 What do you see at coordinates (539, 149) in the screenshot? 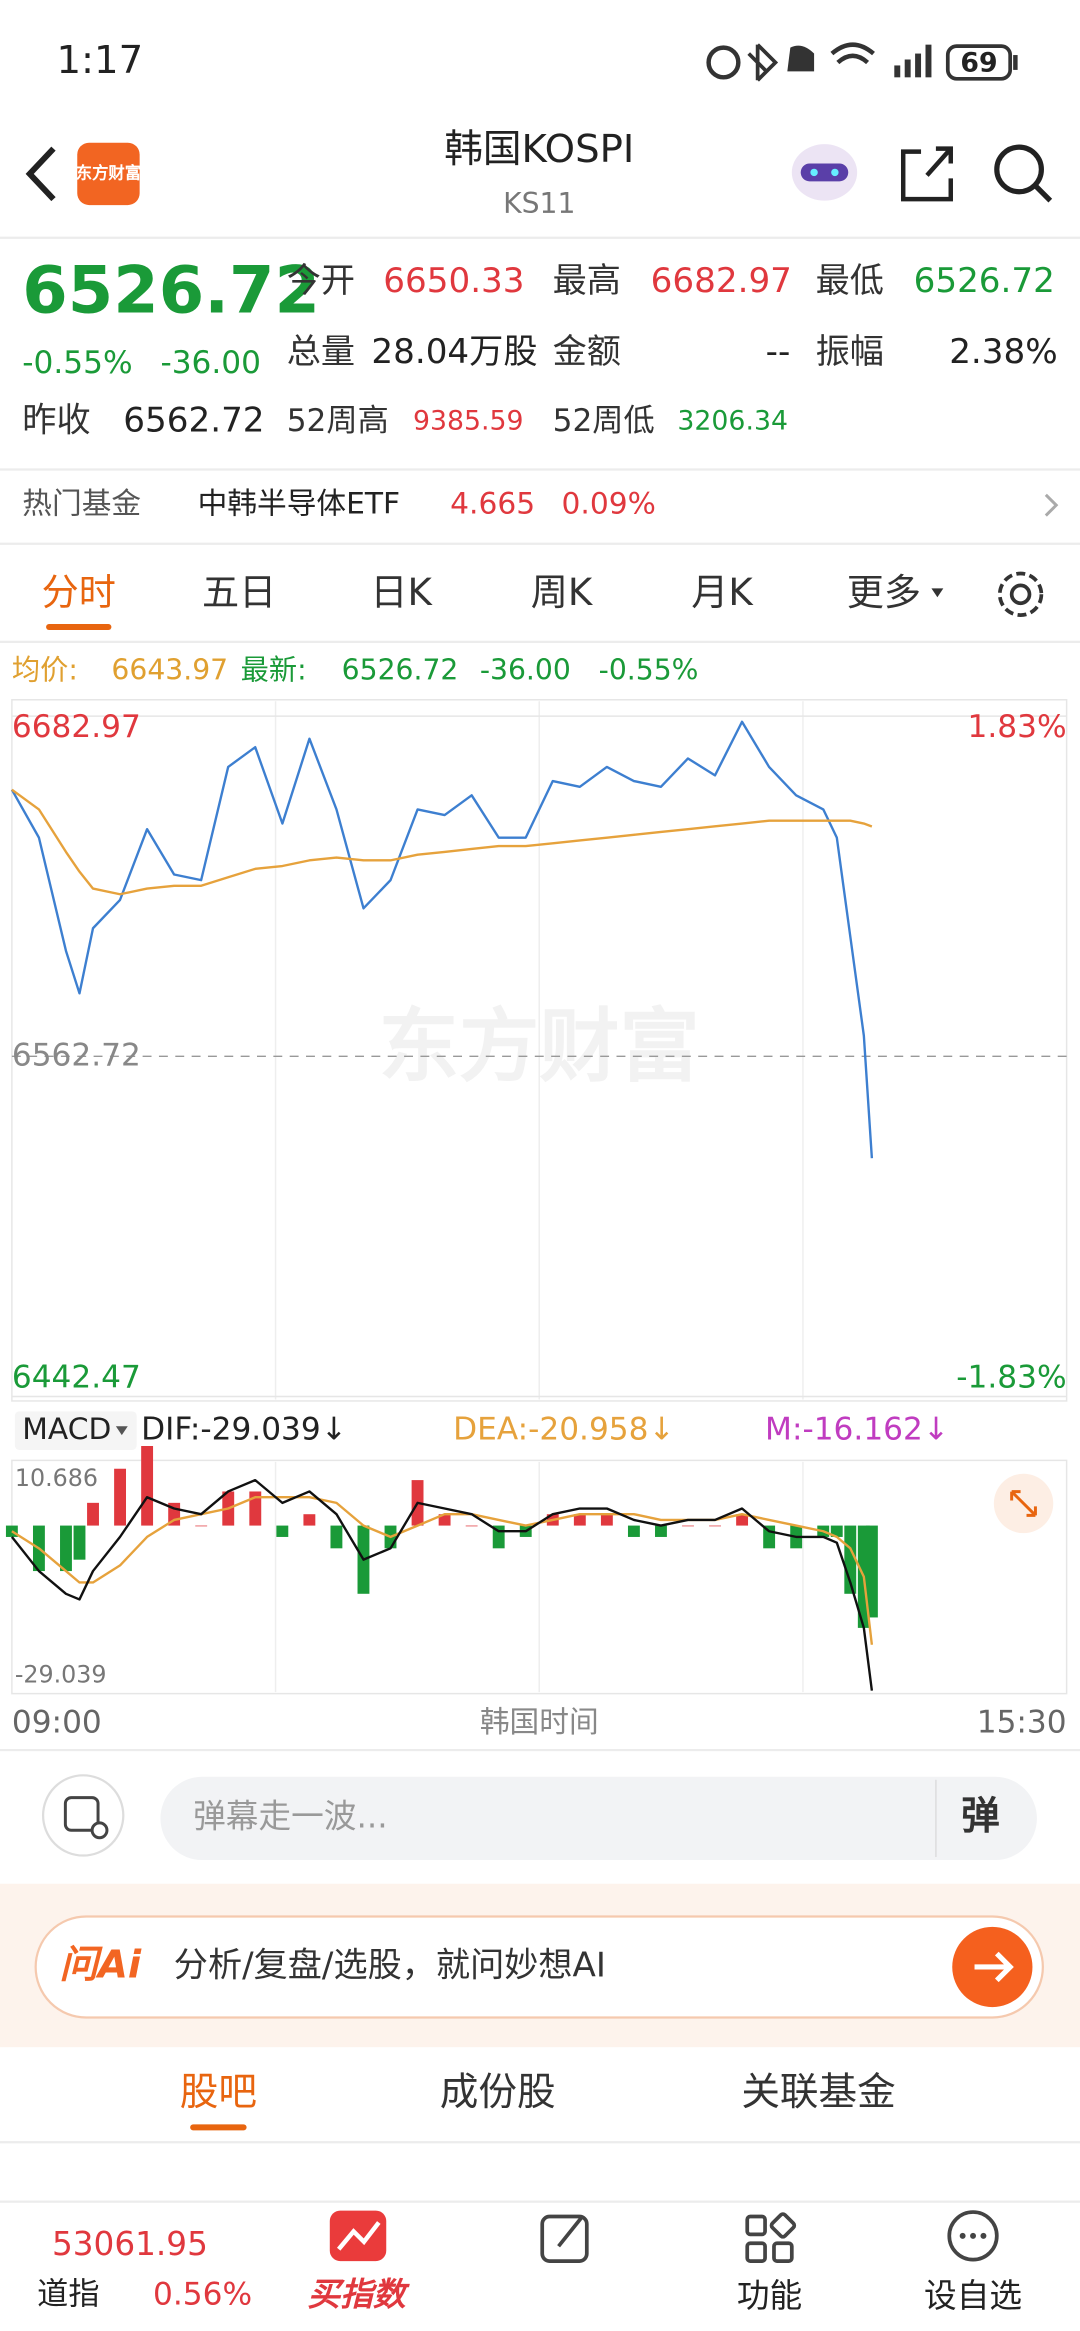
I see `stock-title: 韩国KOSPI` at bounding box center [539, 149].